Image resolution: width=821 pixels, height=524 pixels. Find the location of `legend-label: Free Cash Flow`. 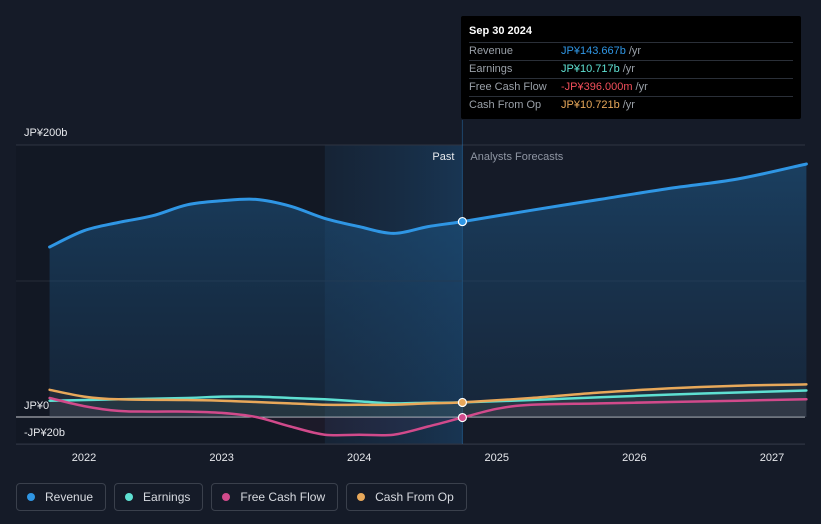

legend-label: Free Cash Flow is located at coordinates (283, 497).